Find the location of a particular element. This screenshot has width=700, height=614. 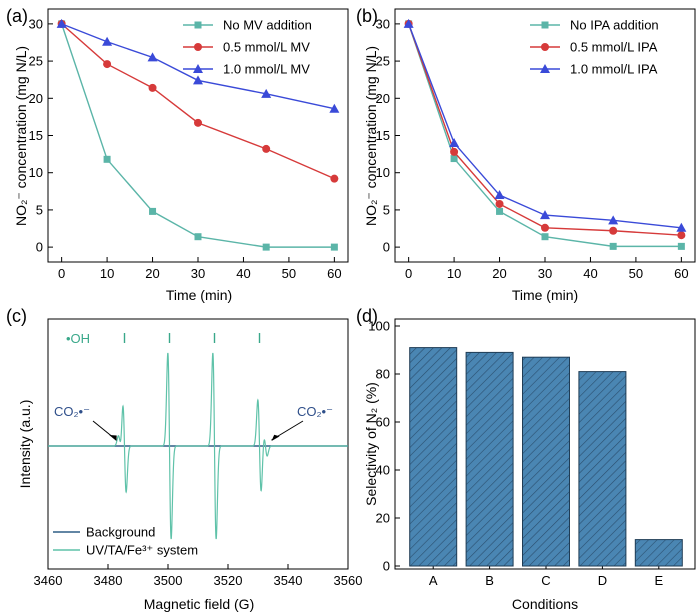

b-xtick-label: 10 is located at coordinates (454, 273).